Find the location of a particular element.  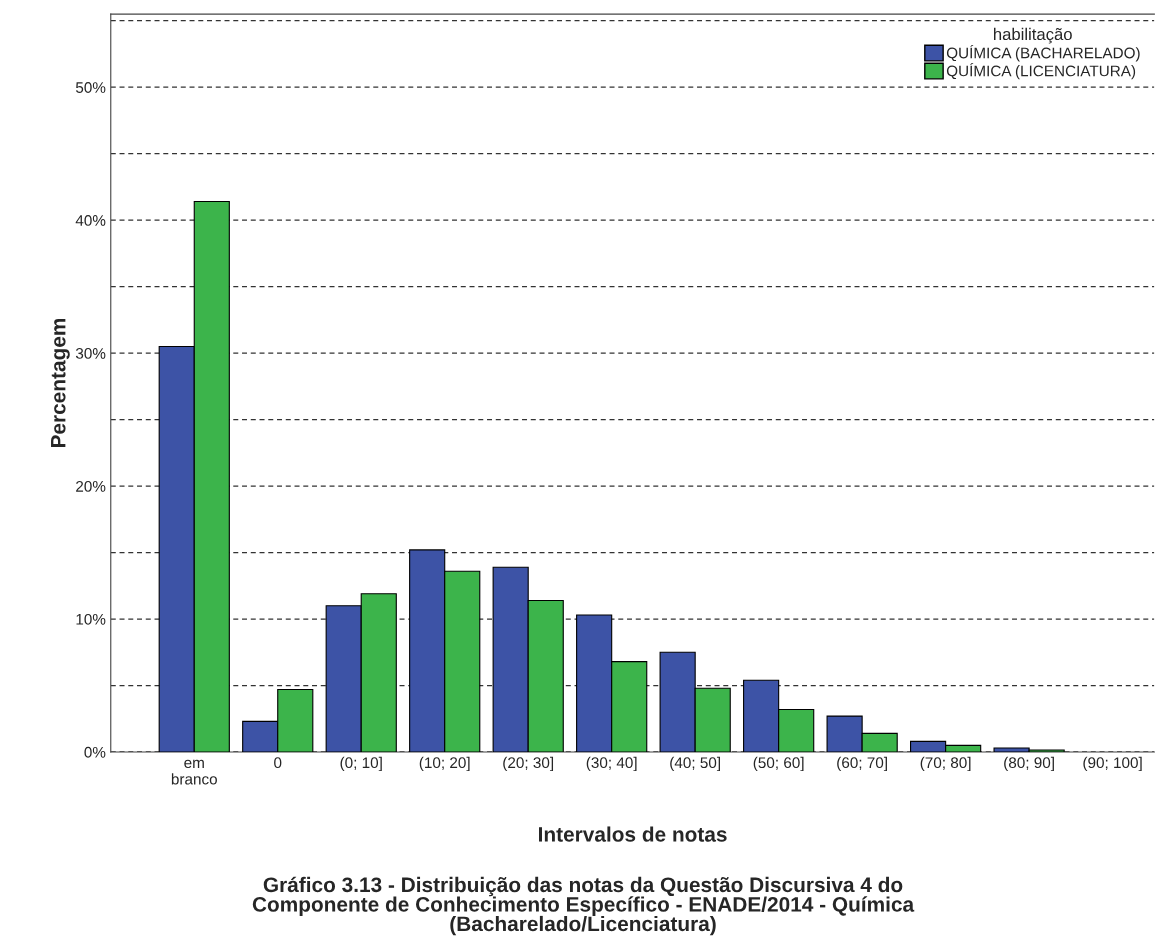

x-tick-label: (0; 10] is located at coordinates (361, 764).